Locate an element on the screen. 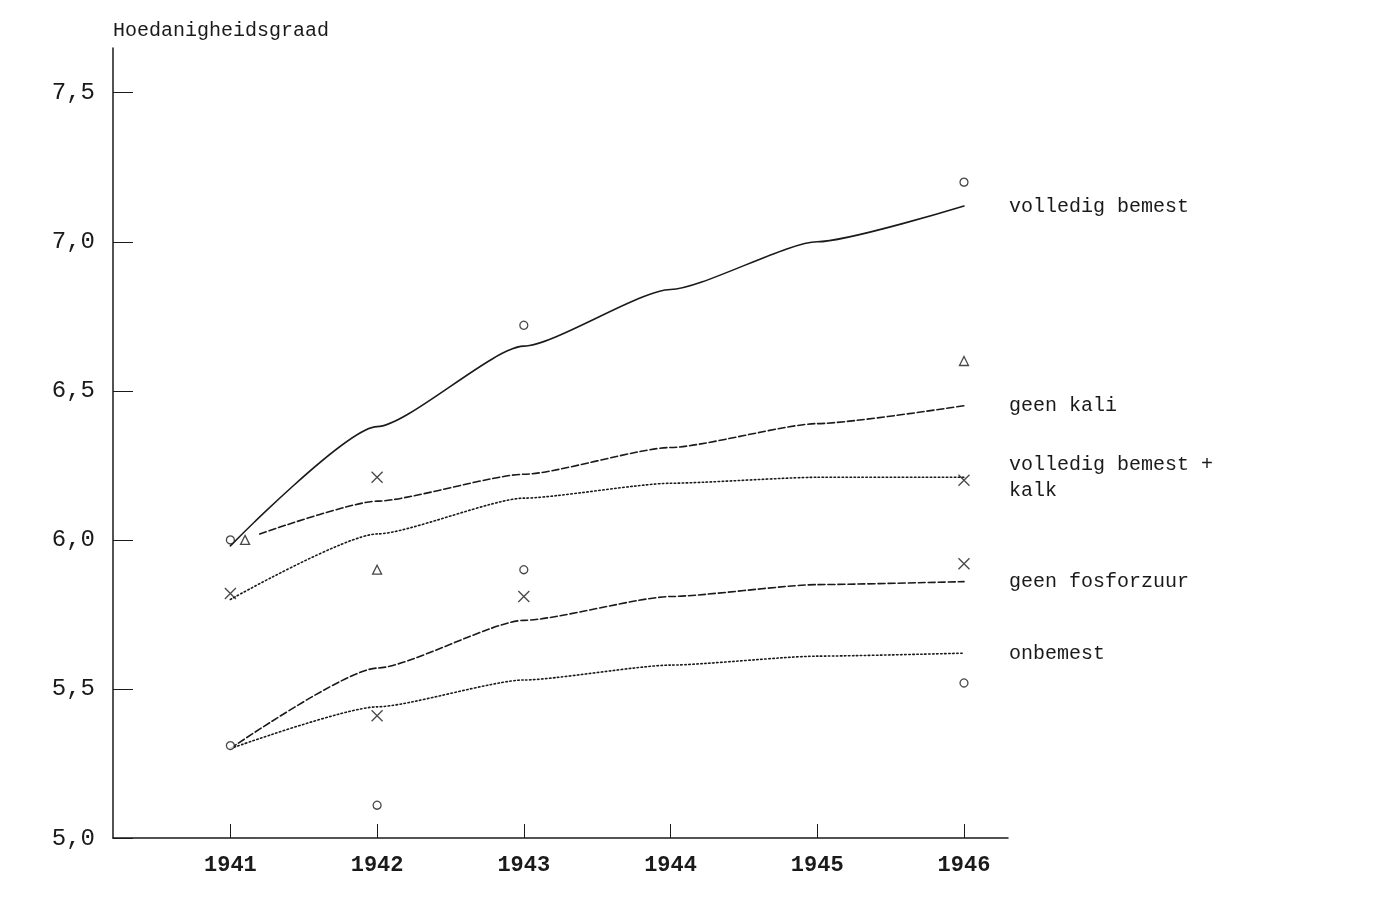  x-tick-label: 1944 is located at coordinates (670, 865).